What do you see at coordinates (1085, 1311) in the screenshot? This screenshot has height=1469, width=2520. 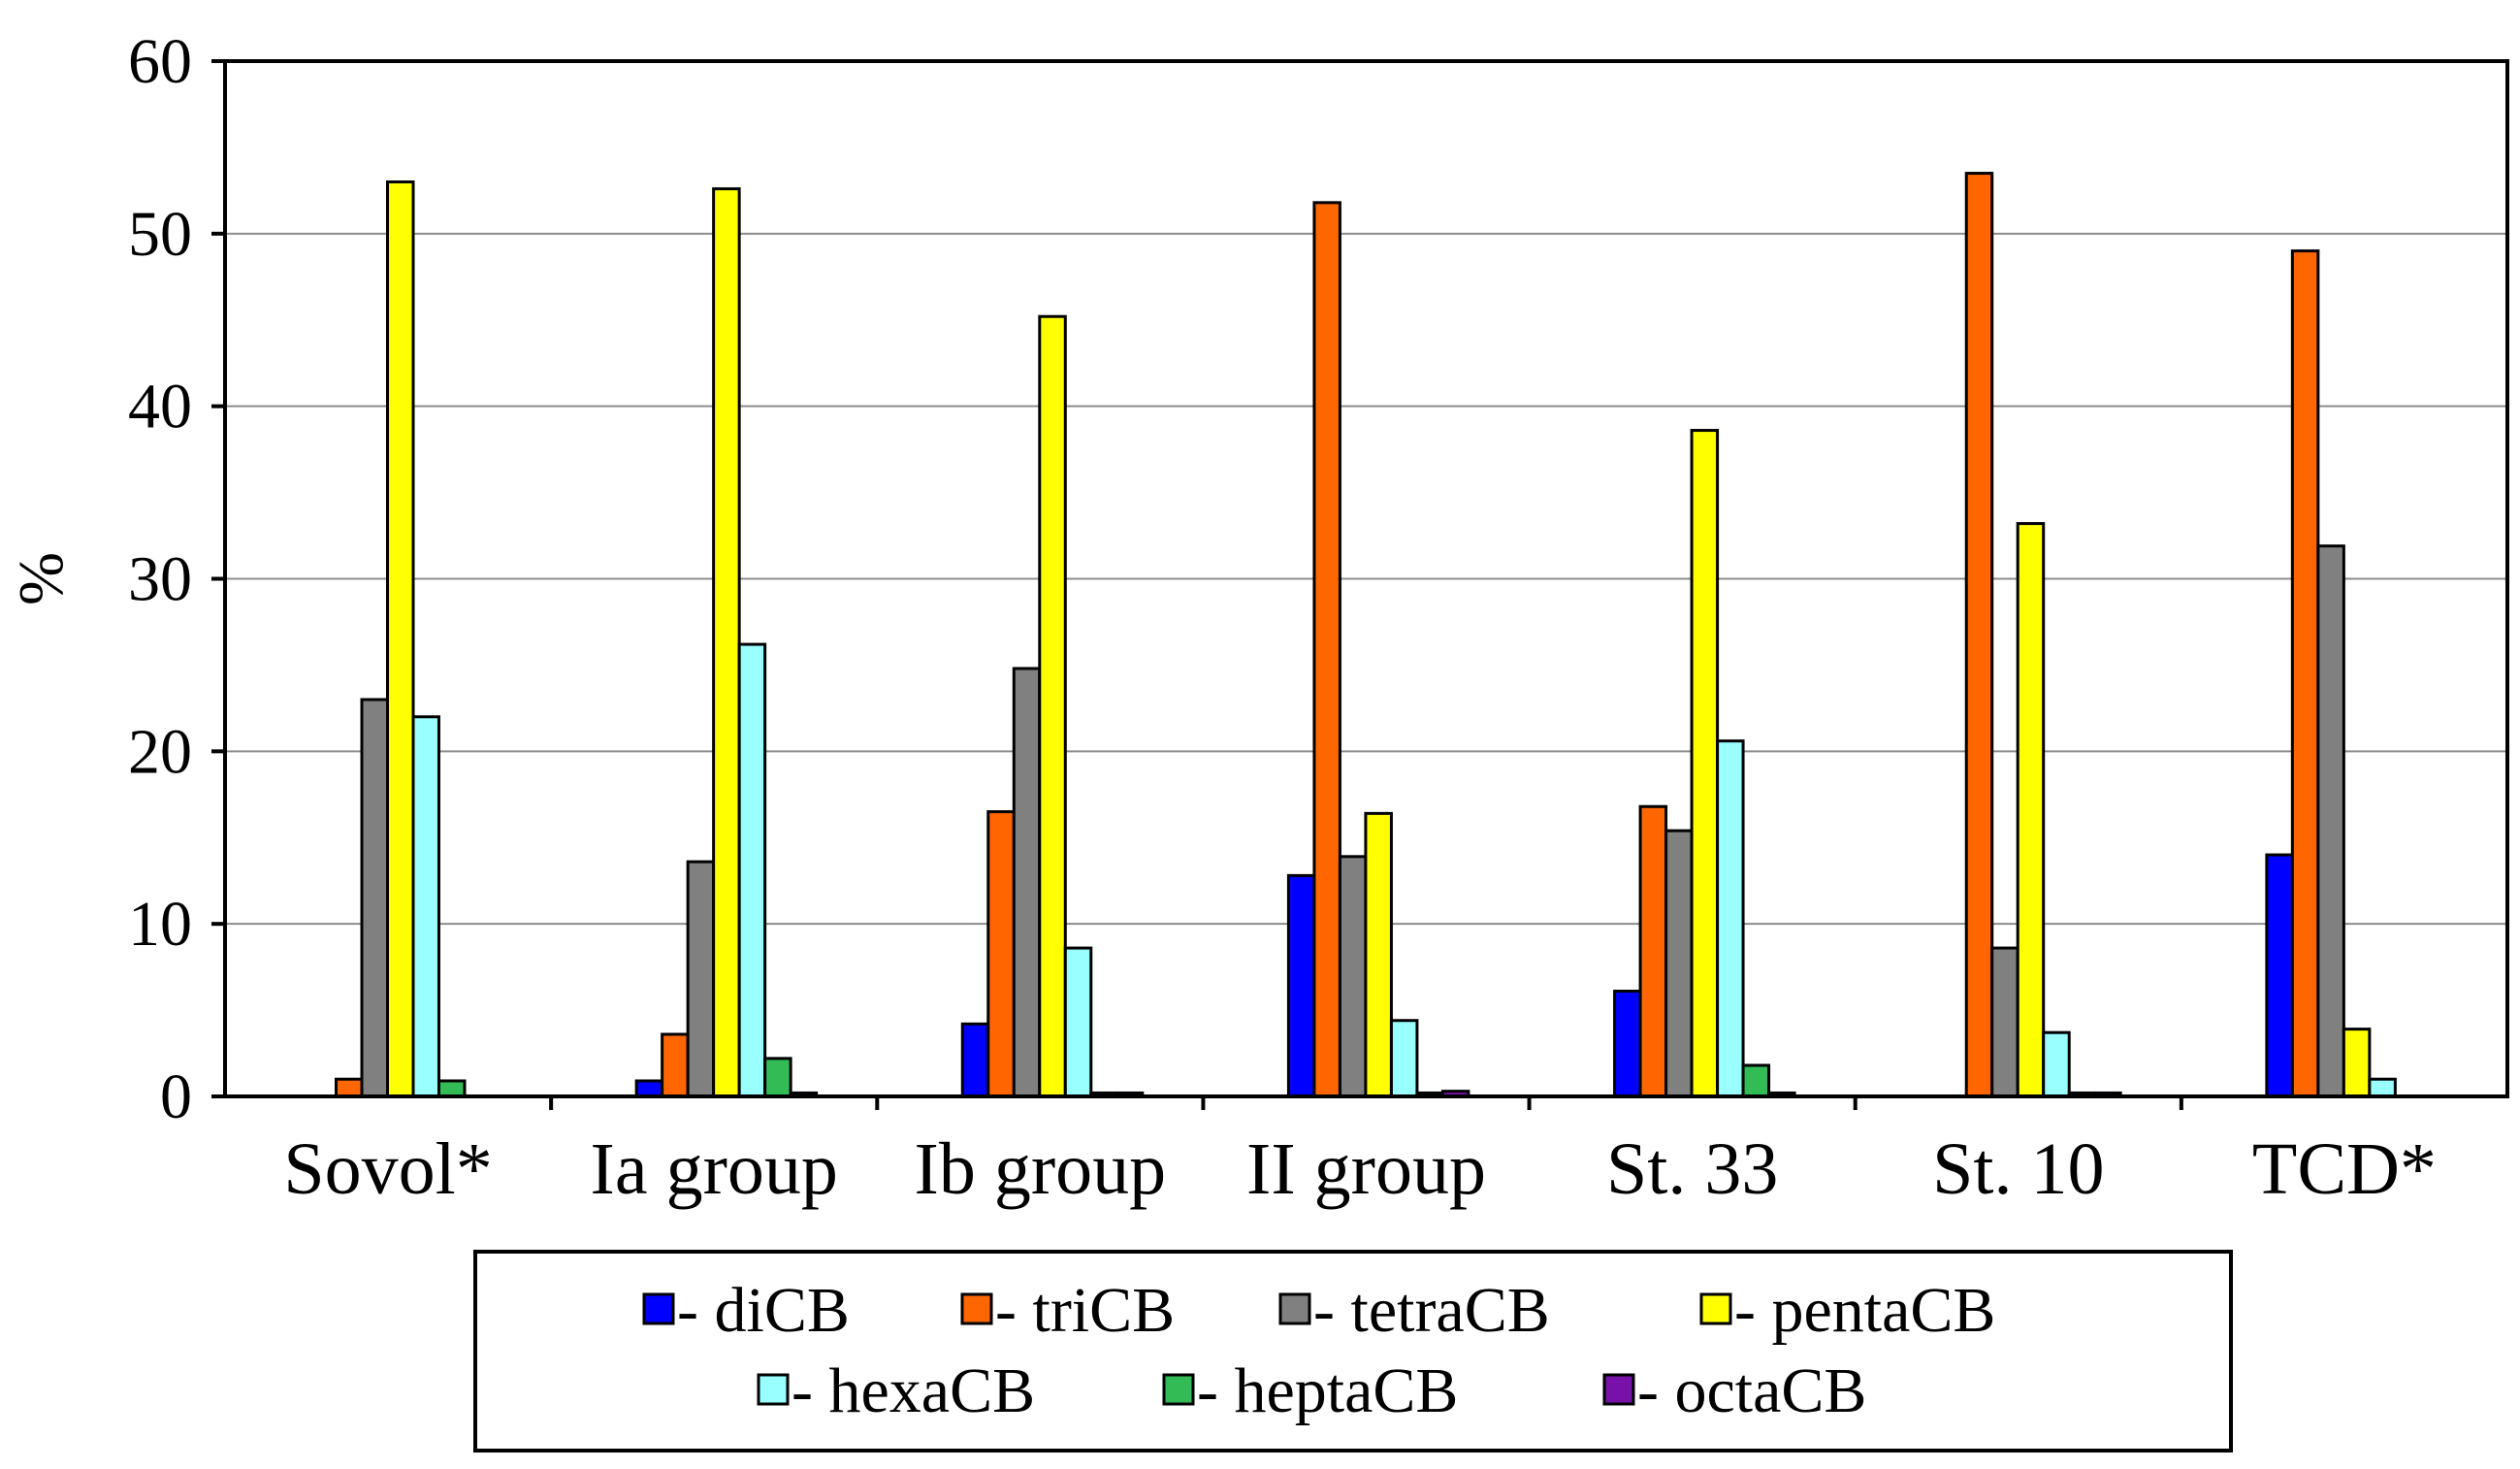 I see `legend-label: - triCB` at bounding box center [1085, 1311].